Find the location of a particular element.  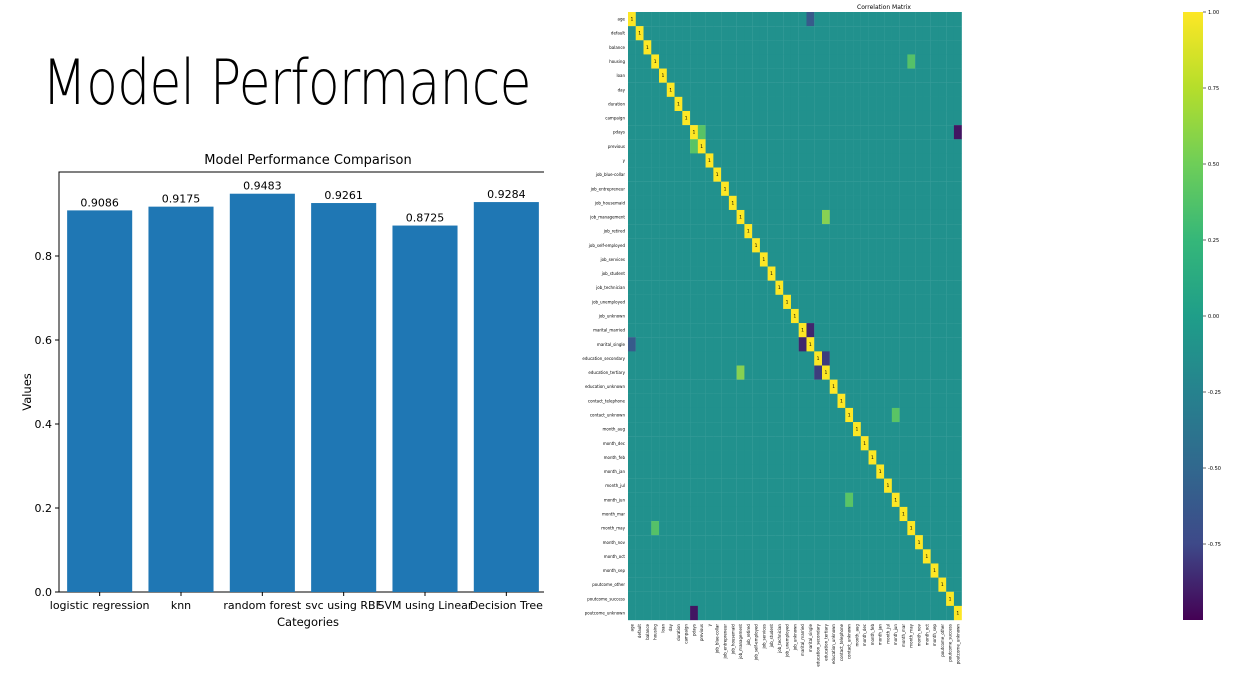

heatmap-col-label: duration is located at coordinates (678, 632).